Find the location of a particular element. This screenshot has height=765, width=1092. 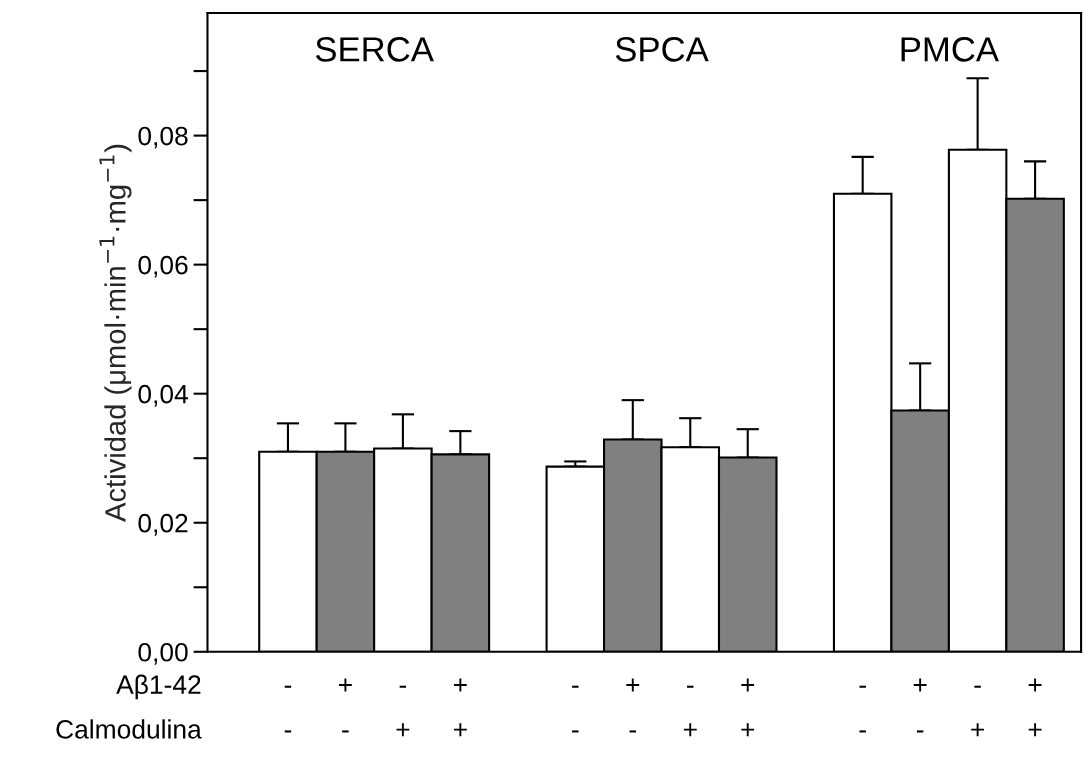

y-tick-label: 0,00 is located at coordinates (163, 653).